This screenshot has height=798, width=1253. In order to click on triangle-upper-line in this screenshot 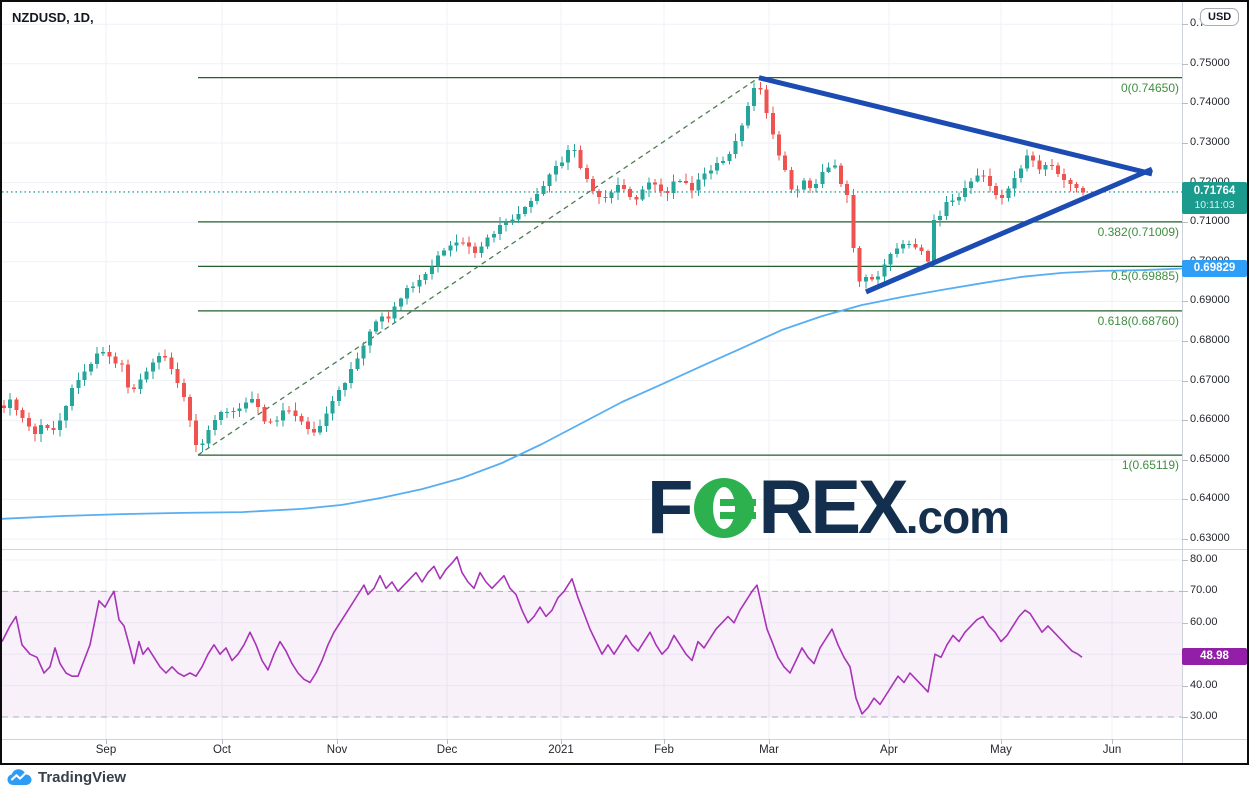, I will do `click(955, 126)`.